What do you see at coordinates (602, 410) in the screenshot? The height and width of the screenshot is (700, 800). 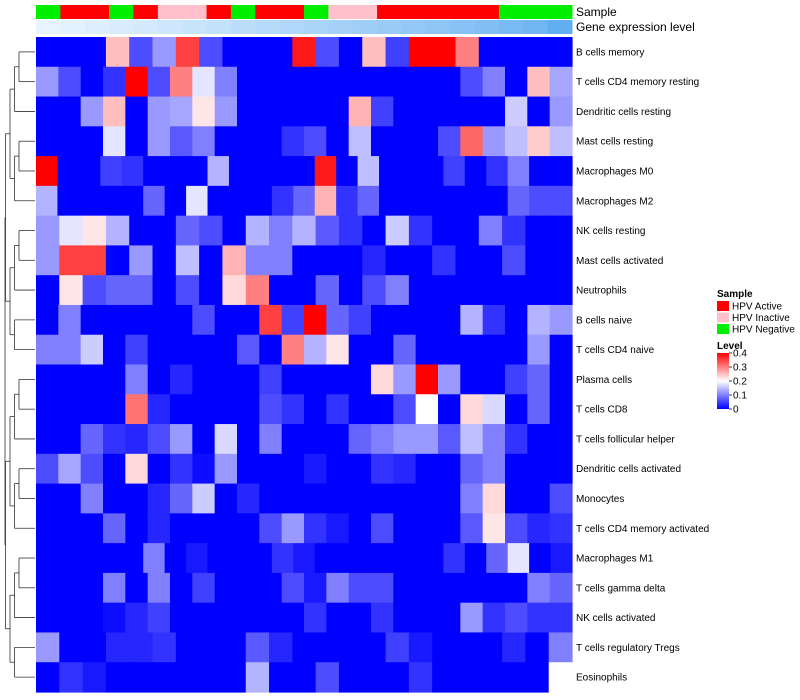 I see `row-label: T cells CD8` at bounding box center [602, 410].